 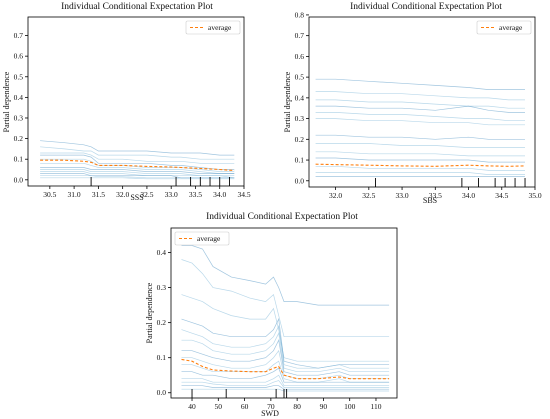 I want to click on x-tick-label: 35.0, so click(x=534, y=195).